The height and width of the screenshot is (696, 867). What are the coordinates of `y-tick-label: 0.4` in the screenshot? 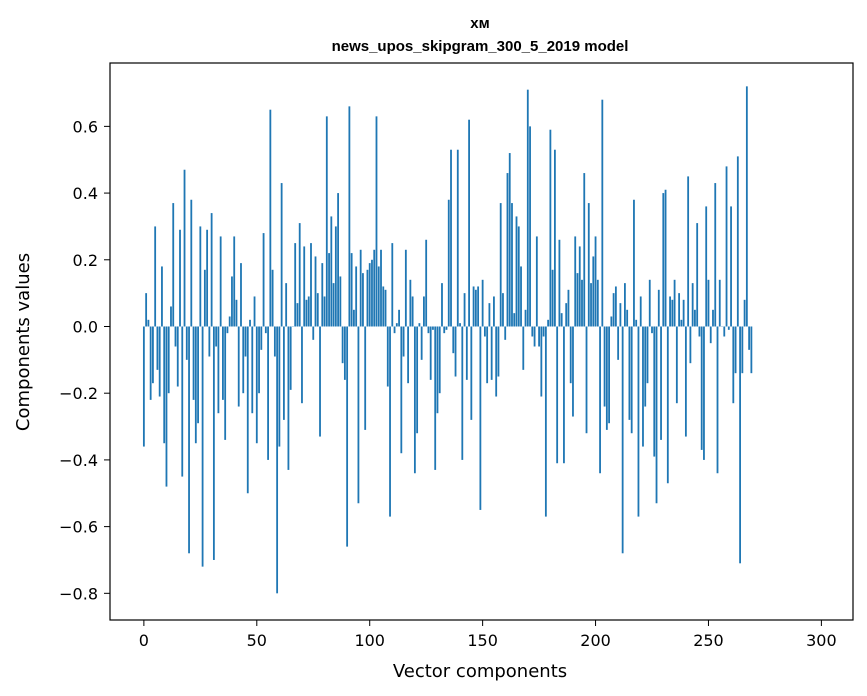 It's located at (85, 193).